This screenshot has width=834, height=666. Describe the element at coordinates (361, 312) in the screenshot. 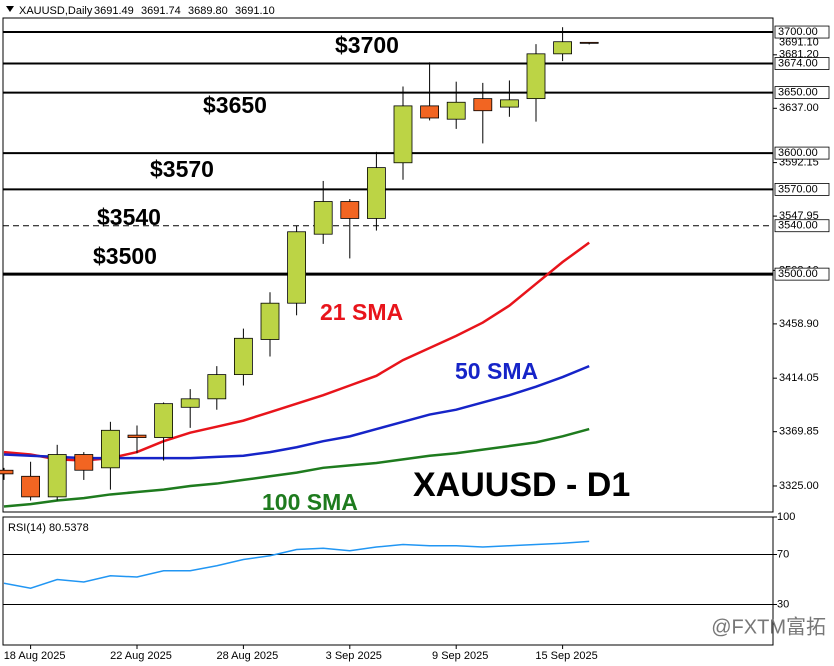

I see `sma-label: 21 SMA` at that location.